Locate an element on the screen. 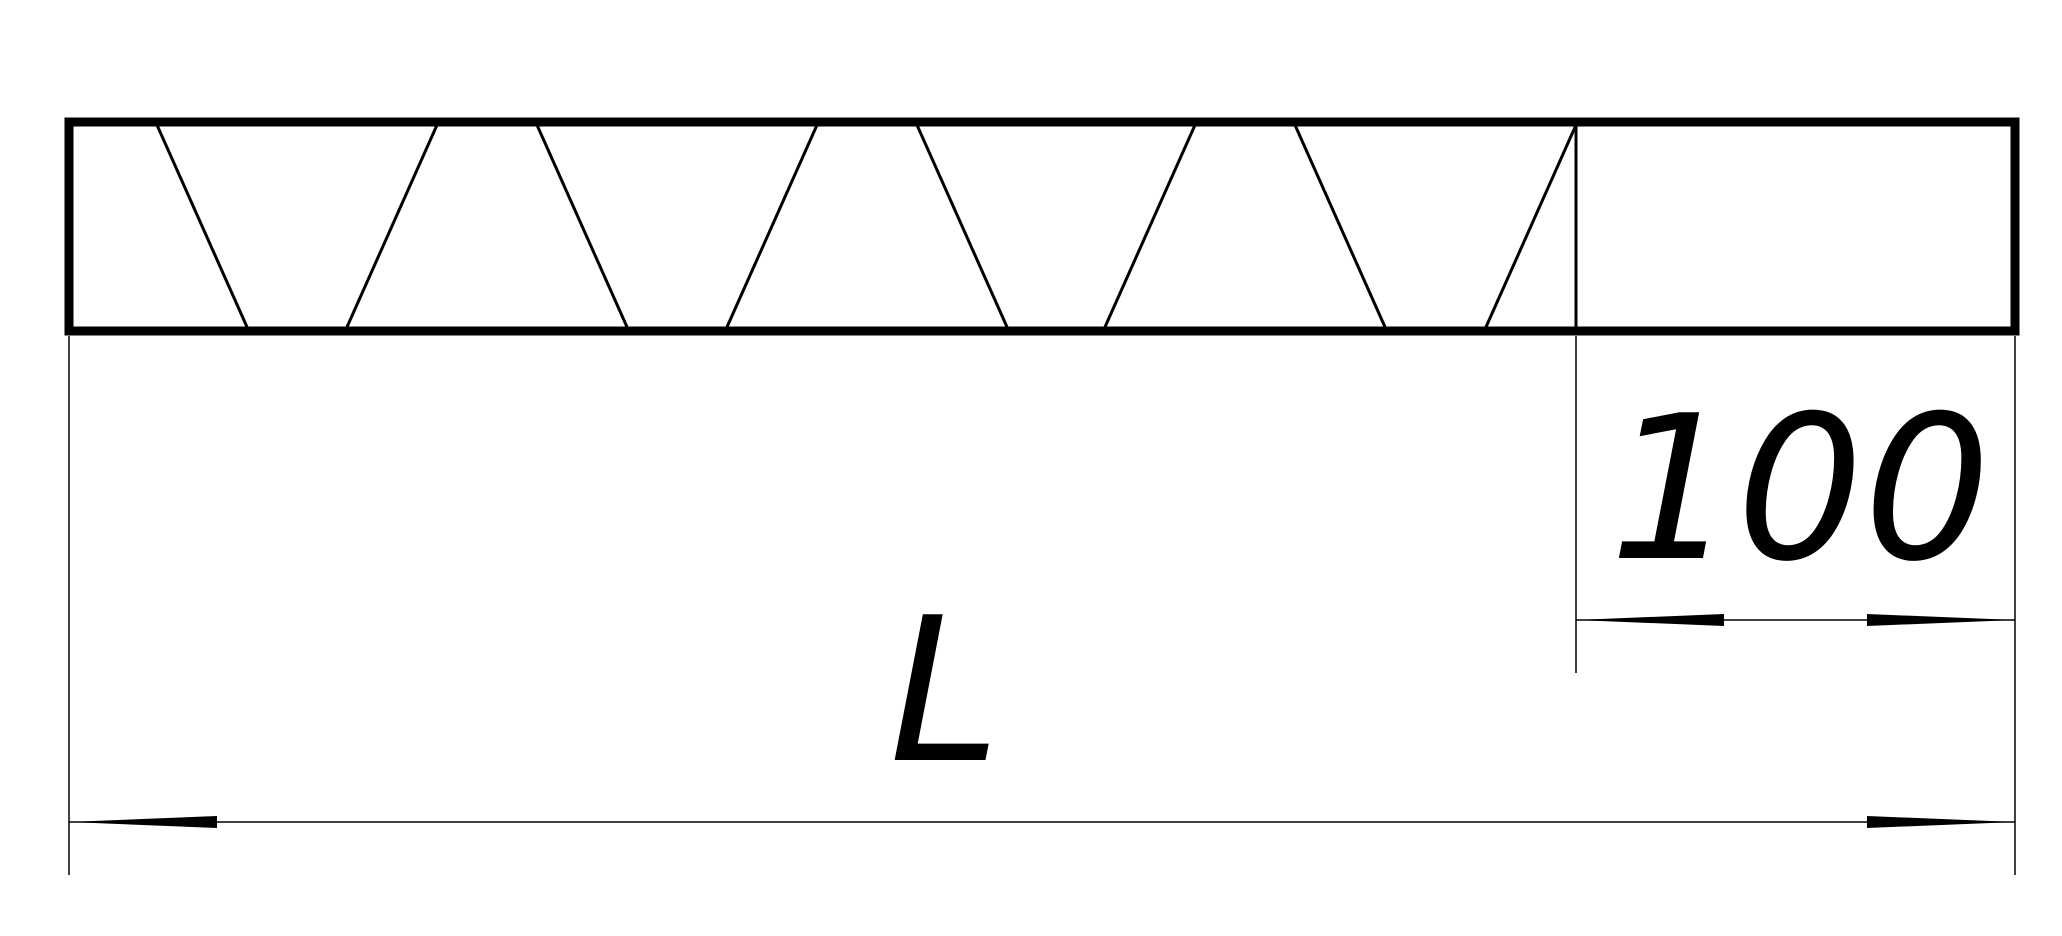 This screenshot has width=2062, height=936. end-segment-dimension: 100 is located at coordinates (1795, 499).